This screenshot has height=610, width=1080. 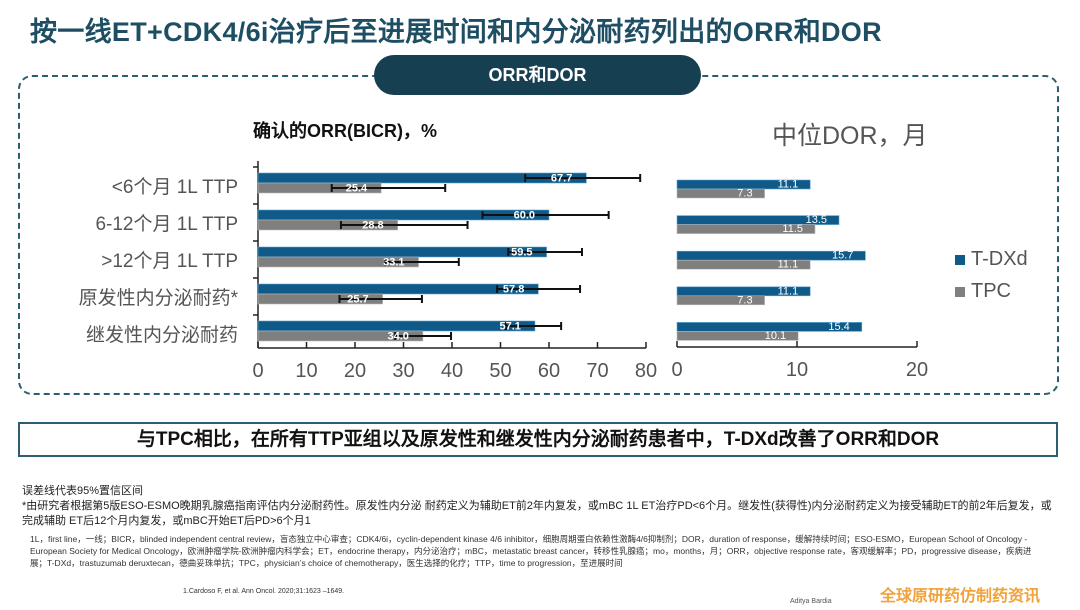 What do you see at coordinates (397, 337) in the screenshot?
I see `data-label: 34.0` at bounding box center [397, 337].